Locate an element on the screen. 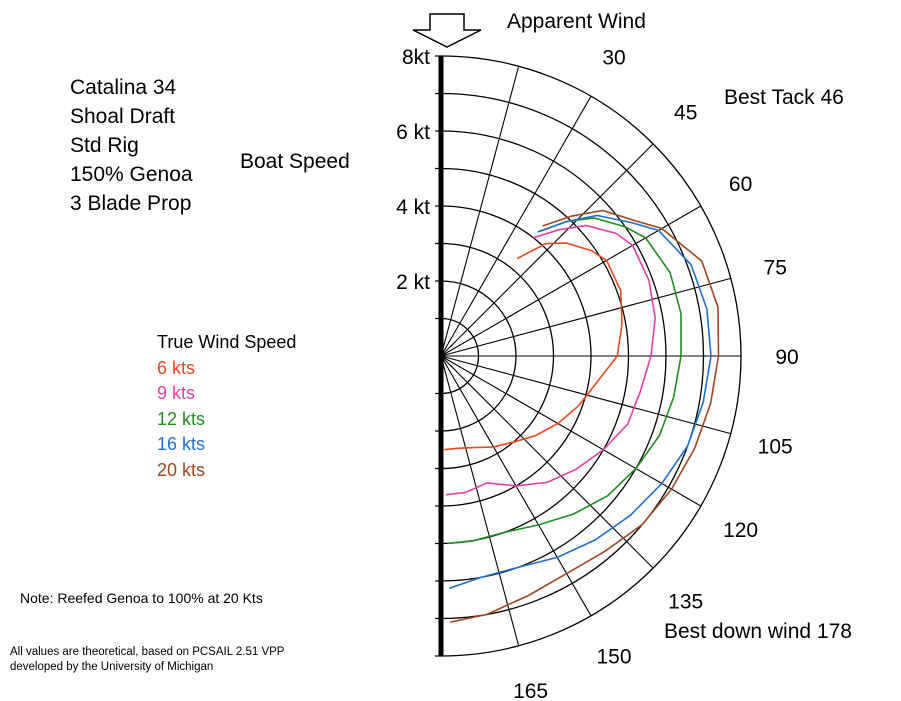 This screenshot has width=901, height=701. annotation-best-downwind: Best down wind 178 is located at coordinates (758, 631).